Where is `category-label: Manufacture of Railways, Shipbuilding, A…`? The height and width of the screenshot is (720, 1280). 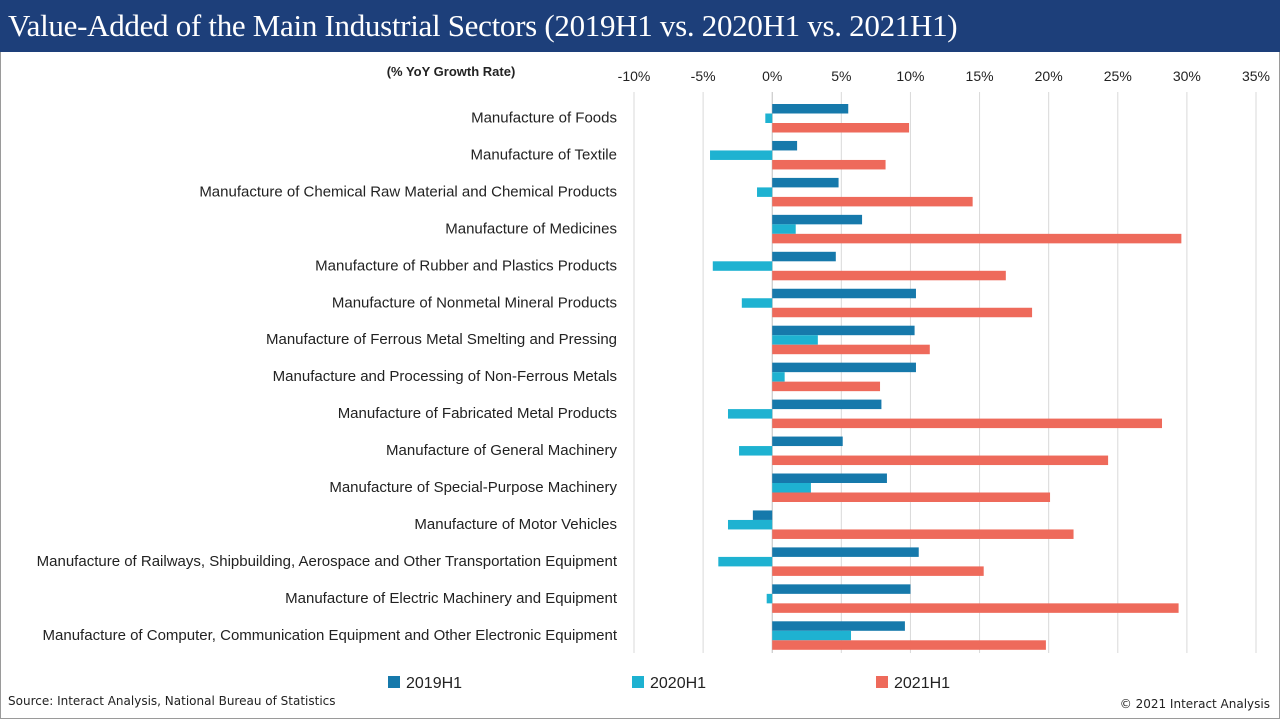 category-label: Manufacture of Railways, Shipbuilding, A… is located at coordinates (327, 561).